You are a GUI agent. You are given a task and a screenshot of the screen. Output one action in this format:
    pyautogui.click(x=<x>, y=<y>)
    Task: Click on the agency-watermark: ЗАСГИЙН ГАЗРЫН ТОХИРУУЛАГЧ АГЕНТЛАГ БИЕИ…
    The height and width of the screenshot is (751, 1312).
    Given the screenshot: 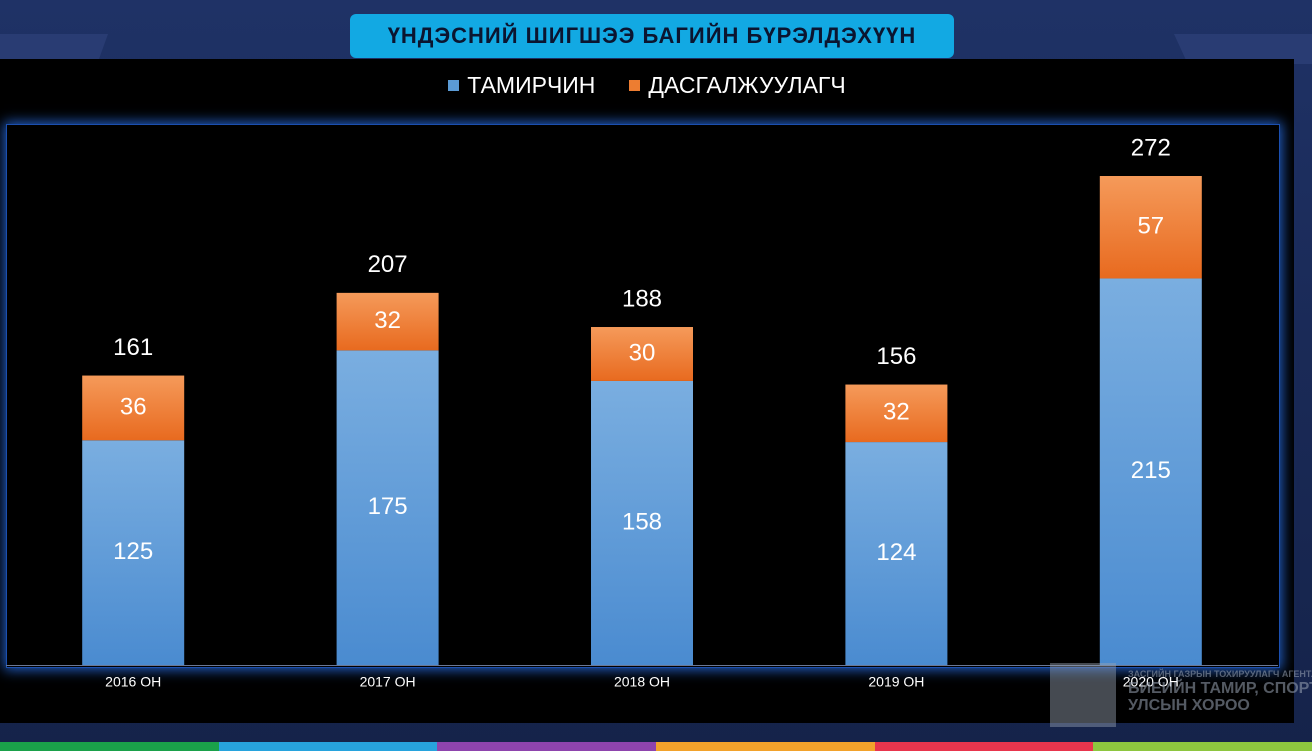 What is the action you would take?
    pyautogui.click(x=1220, y=692)
    